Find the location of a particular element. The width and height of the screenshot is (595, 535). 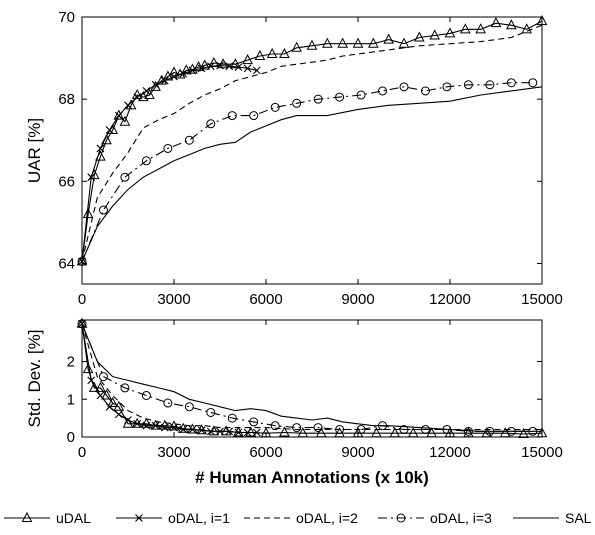

y-tick-label: 2 is located at coordinates (71, 362).